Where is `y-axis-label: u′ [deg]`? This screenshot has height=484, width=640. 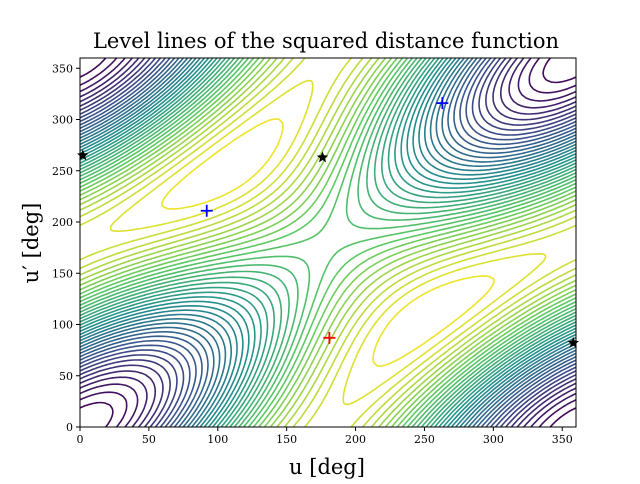
y-axis-label: u′ [deg] is located at coordinates (31, 243).